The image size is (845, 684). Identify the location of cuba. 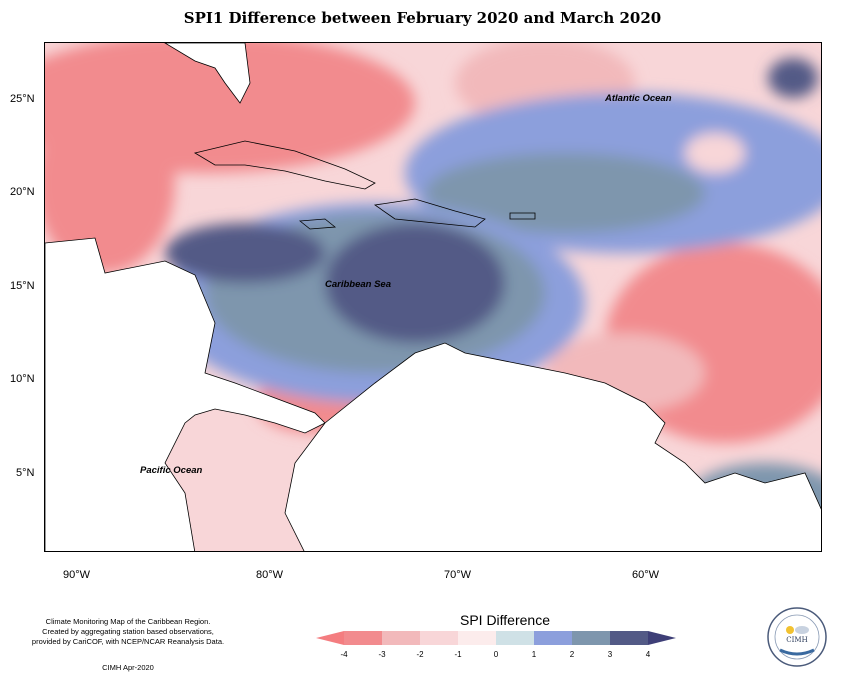
(284, 165).